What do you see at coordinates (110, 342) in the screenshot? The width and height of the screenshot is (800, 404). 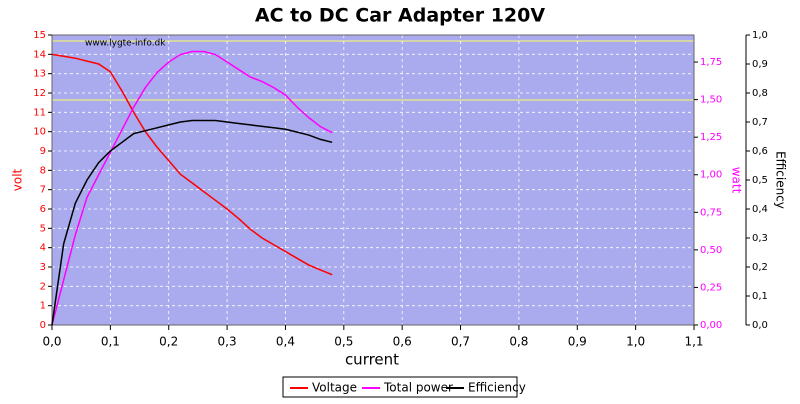 I see `x-tick-label: 0,1` at bounding box center [110, 342].